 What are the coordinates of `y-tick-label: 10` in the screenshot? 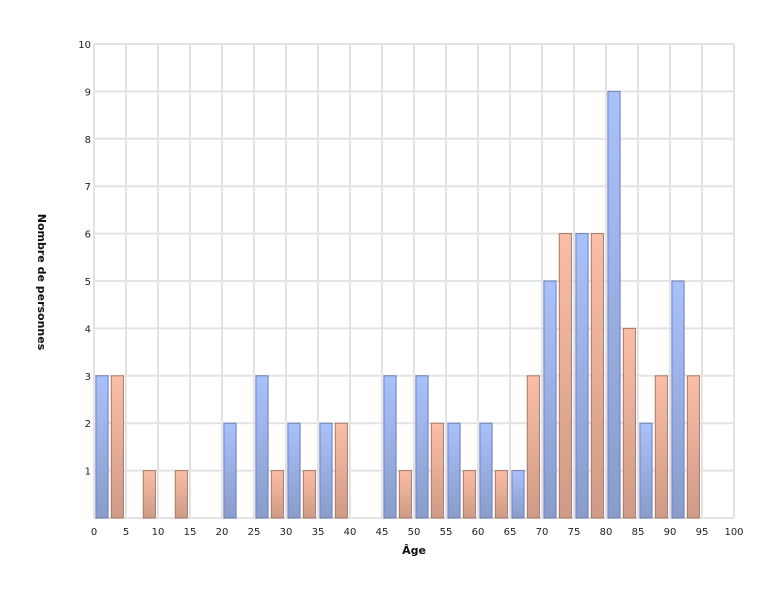 It's located at (84, 45).